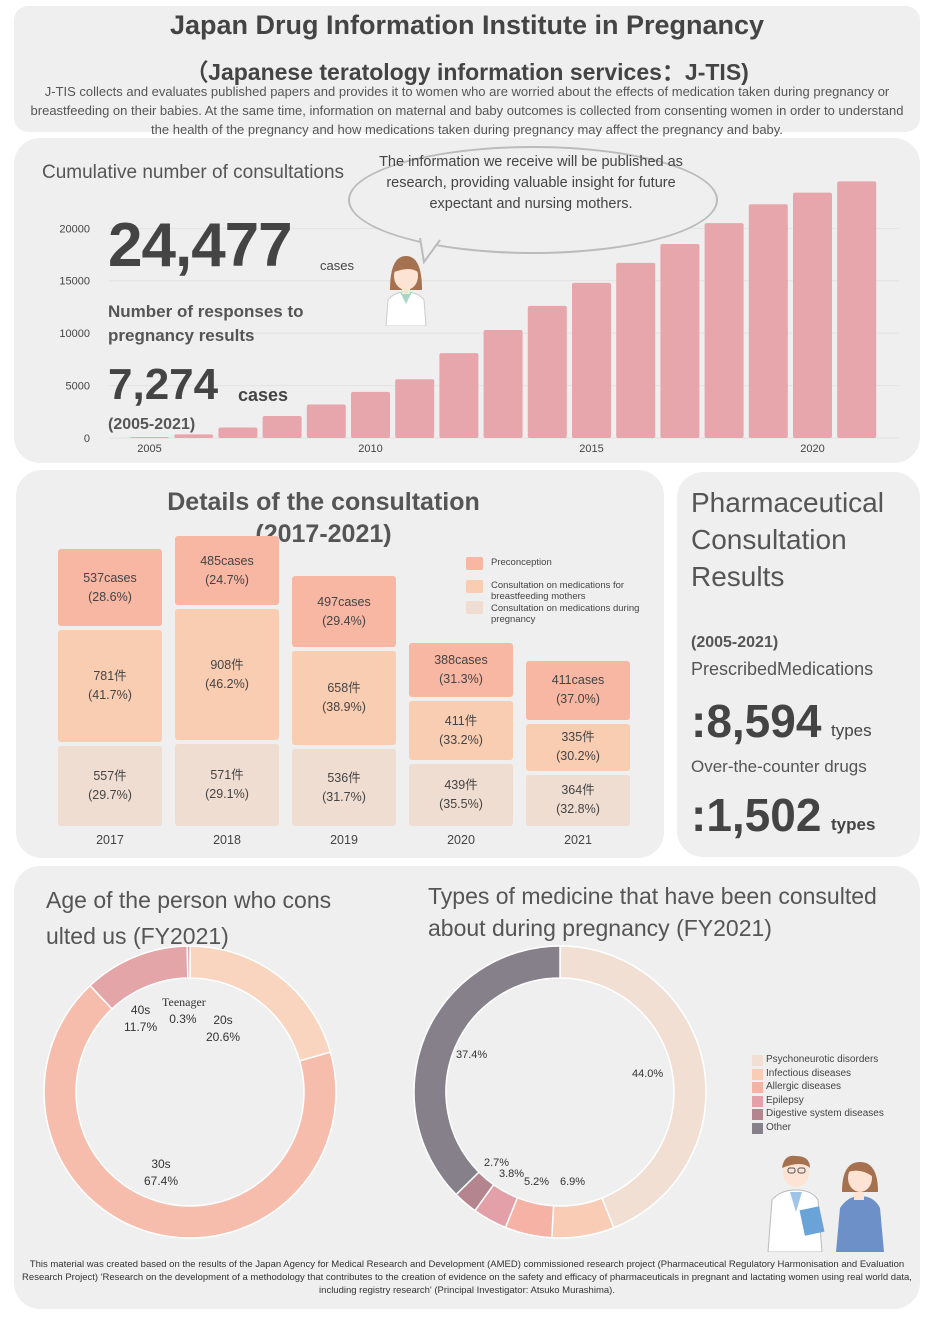  What do you see at coordinates (110, 676) in the screenshot?
I see `segment-count: 781件` at bounding box center [110, 676].